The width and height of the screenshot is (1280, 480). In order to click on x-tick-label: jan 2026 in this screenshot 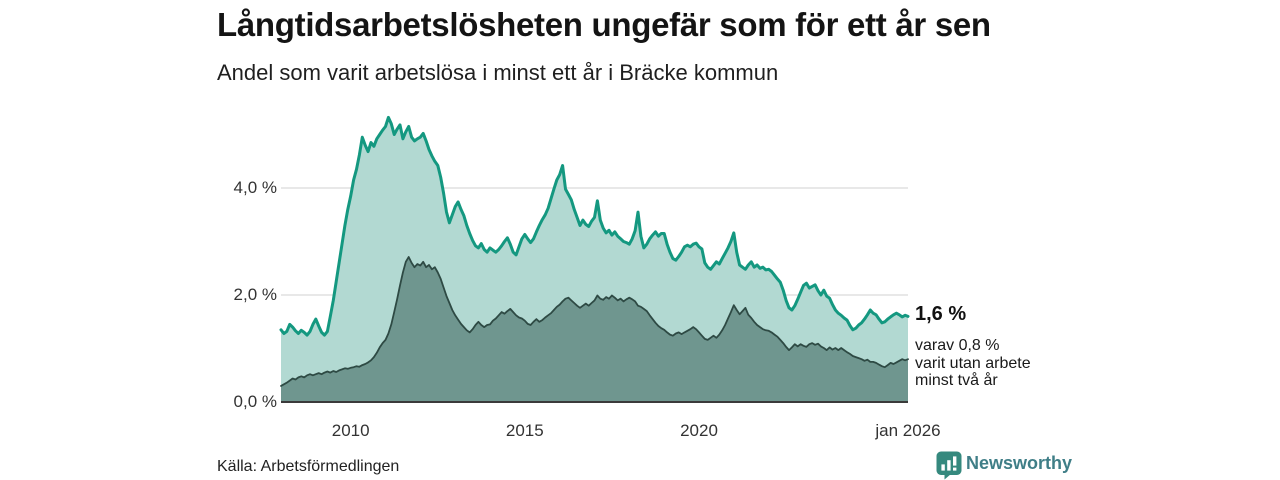, I will do `click(908, 430)`.